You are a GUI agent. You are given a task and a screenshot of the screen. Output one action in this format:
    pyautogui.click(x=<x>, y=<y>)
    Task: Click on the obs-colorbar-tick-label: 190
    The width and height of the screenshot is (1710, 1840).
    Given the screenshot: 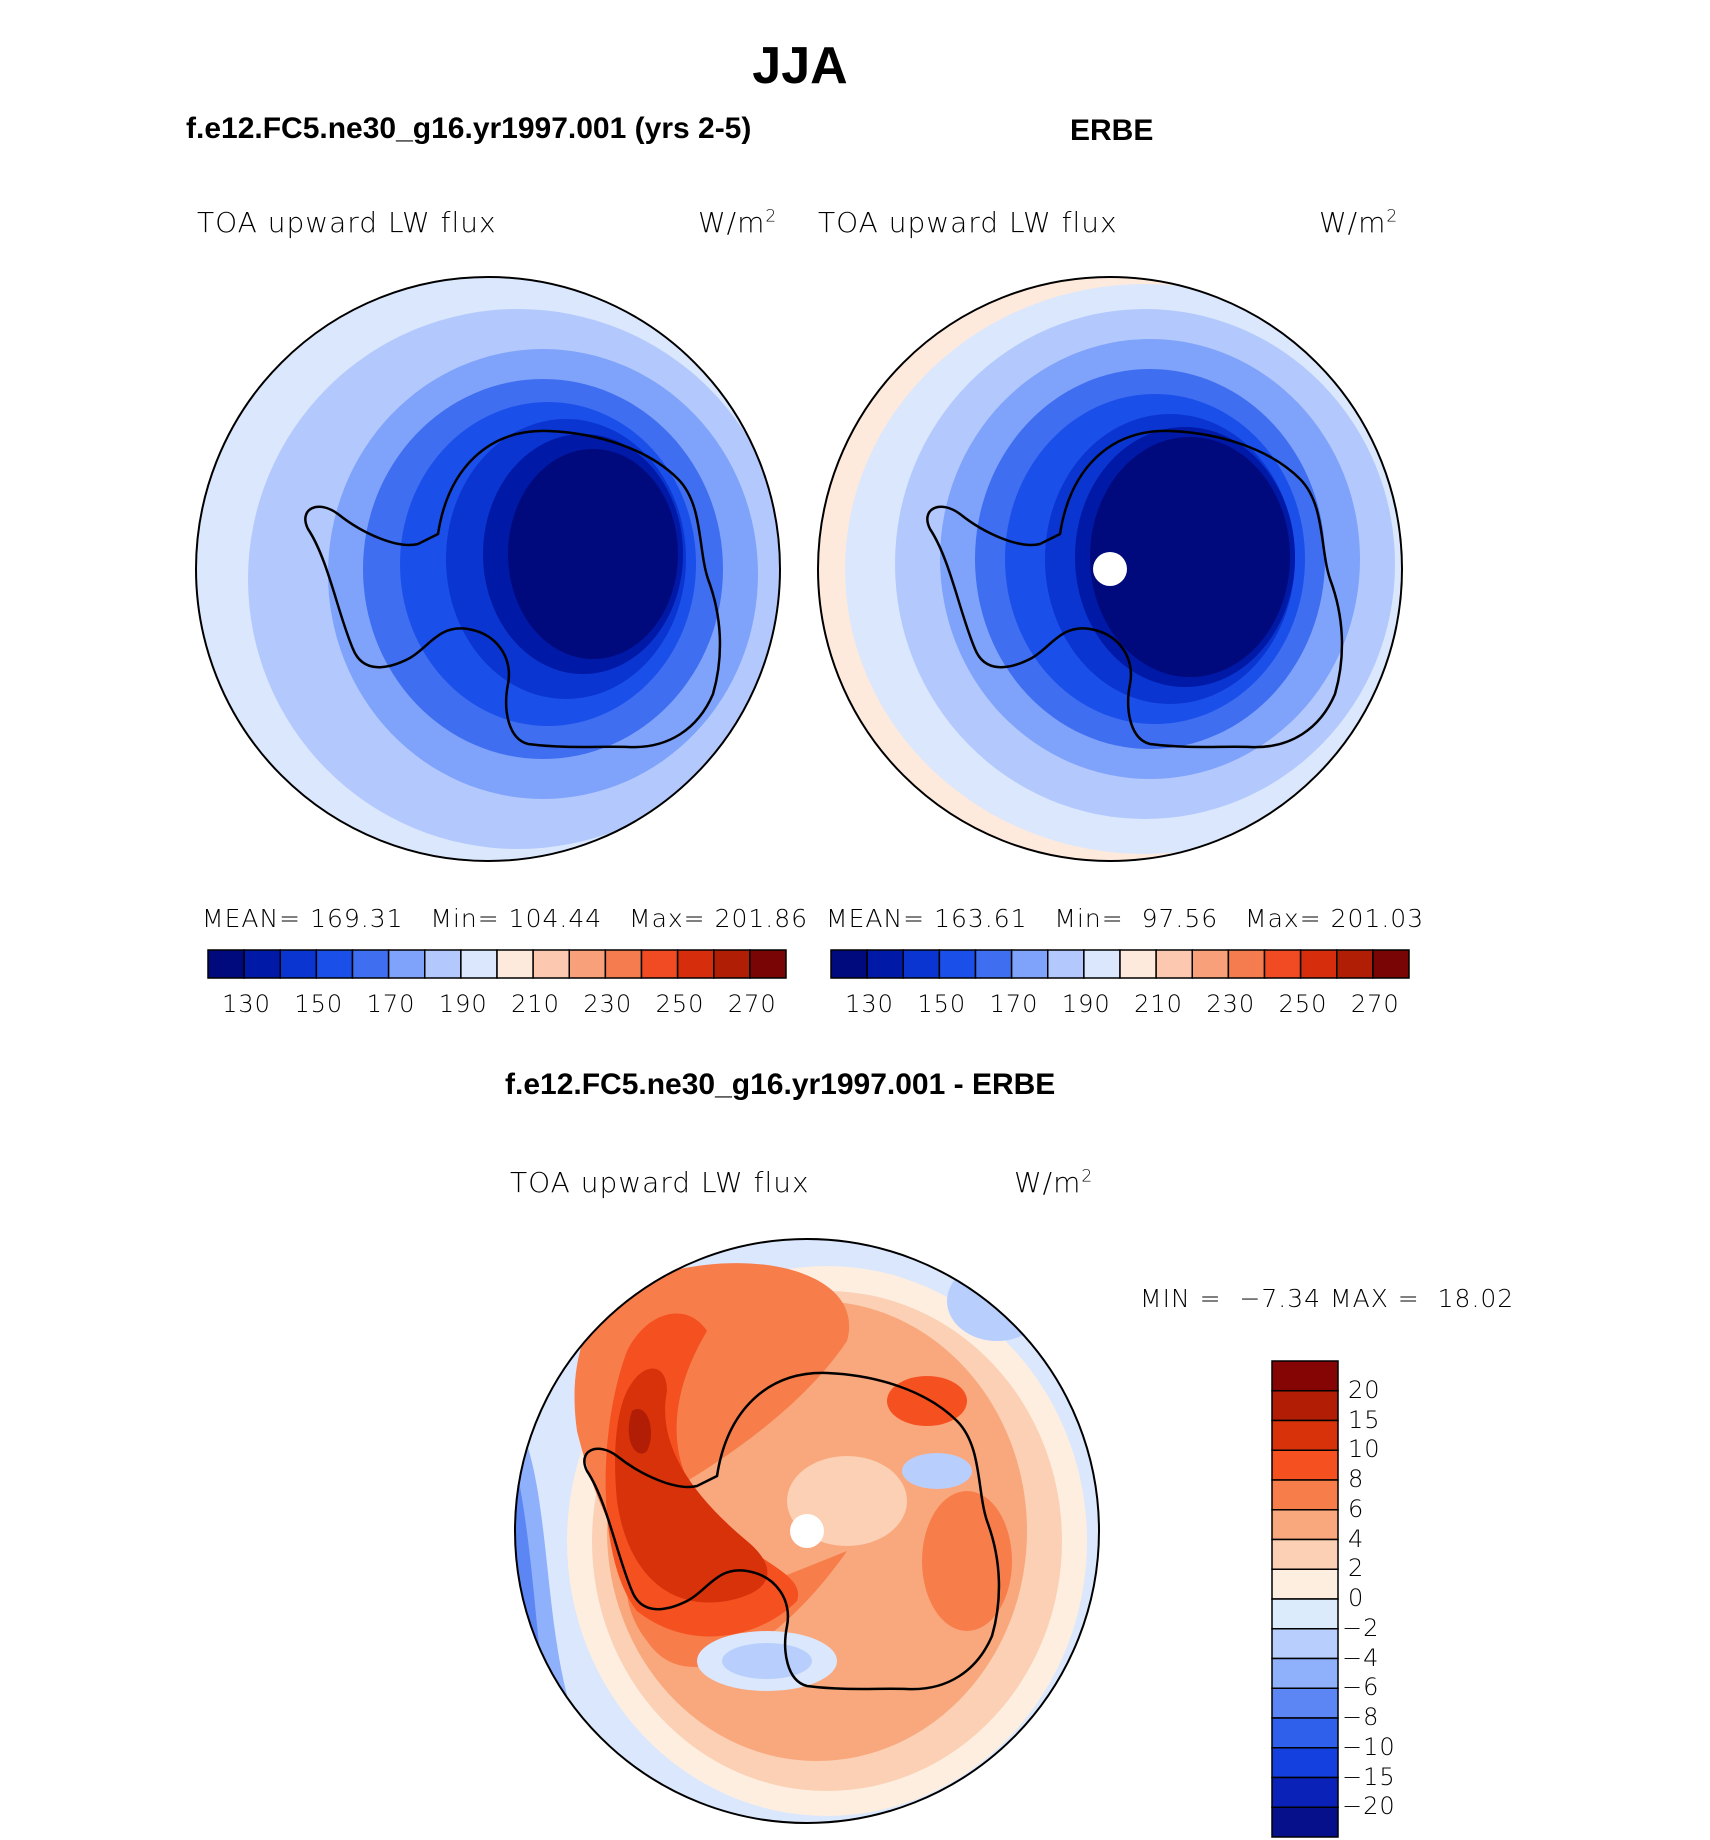 What is the action you would take?
    pyautogui.click(x=1086, y=1004)
    